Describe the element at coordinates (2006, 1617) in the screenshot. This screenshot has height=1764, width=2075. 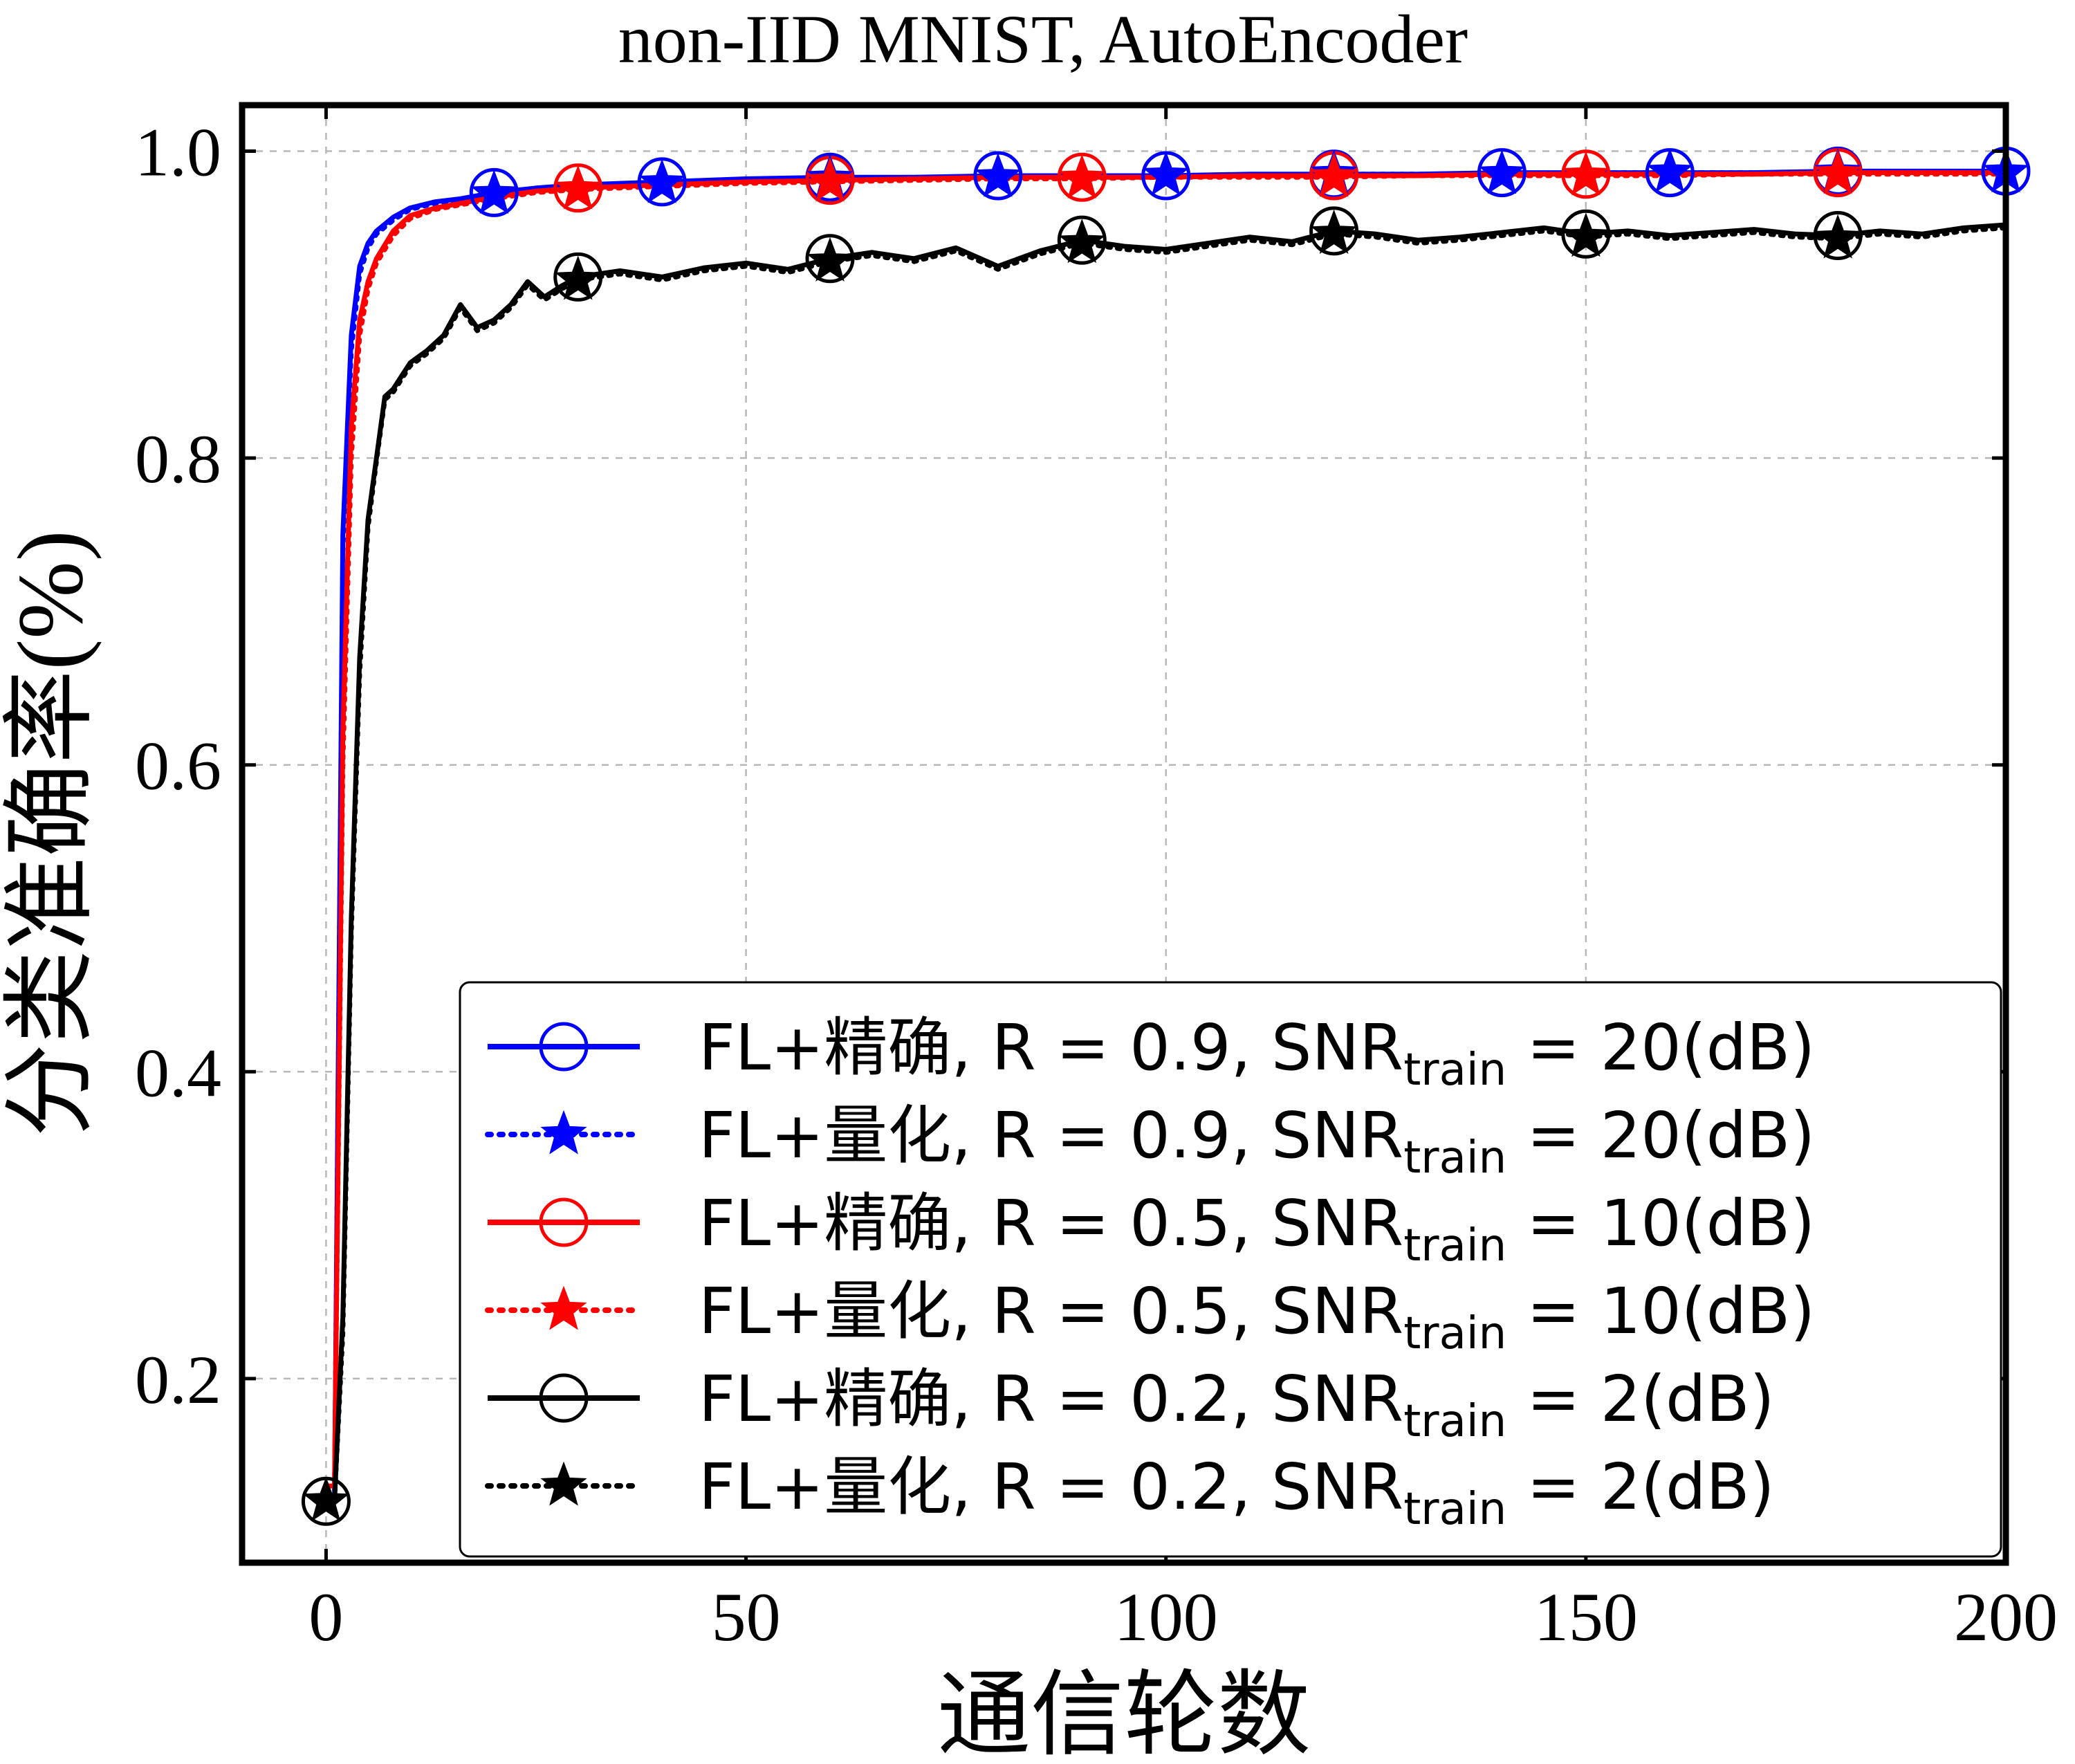
I see `x-tick-label: 200` at that location.